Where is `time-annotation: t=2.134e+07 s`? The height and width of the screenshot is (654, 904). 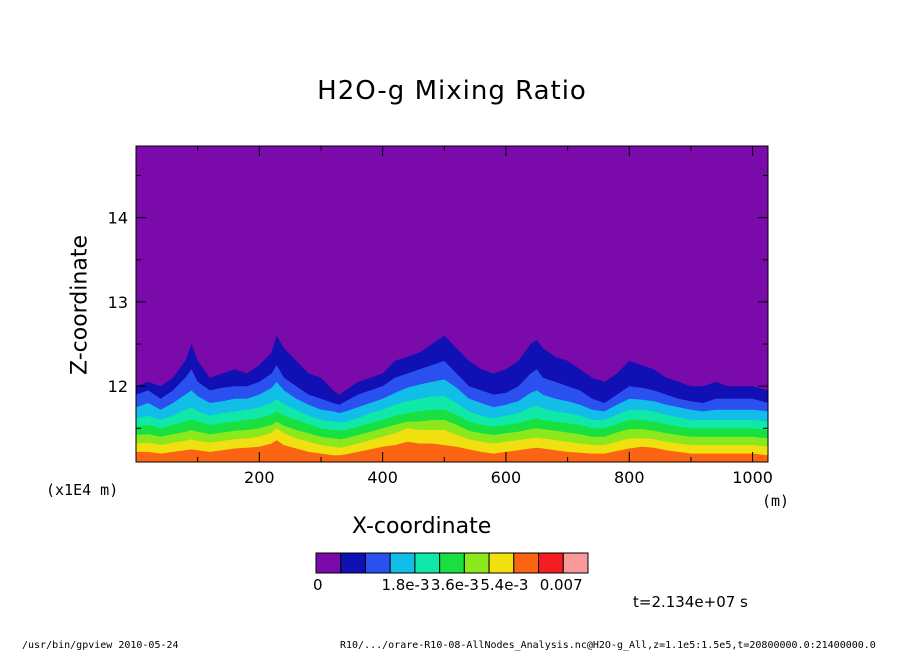
time-annotation: t=2.134e+07 s is located at coordinates (690, 602).